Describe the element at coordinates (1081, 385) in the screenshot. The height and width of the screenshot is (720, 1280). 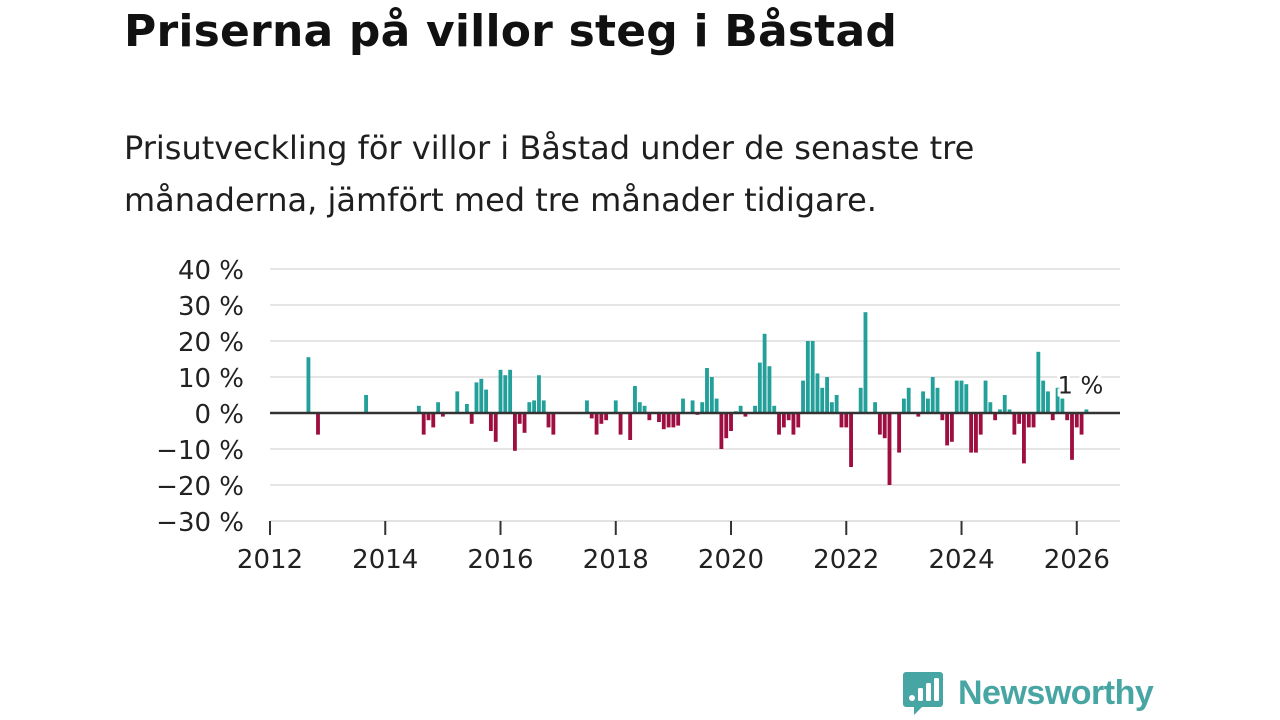
I see `last-value-annotation: 1 %` at that location.